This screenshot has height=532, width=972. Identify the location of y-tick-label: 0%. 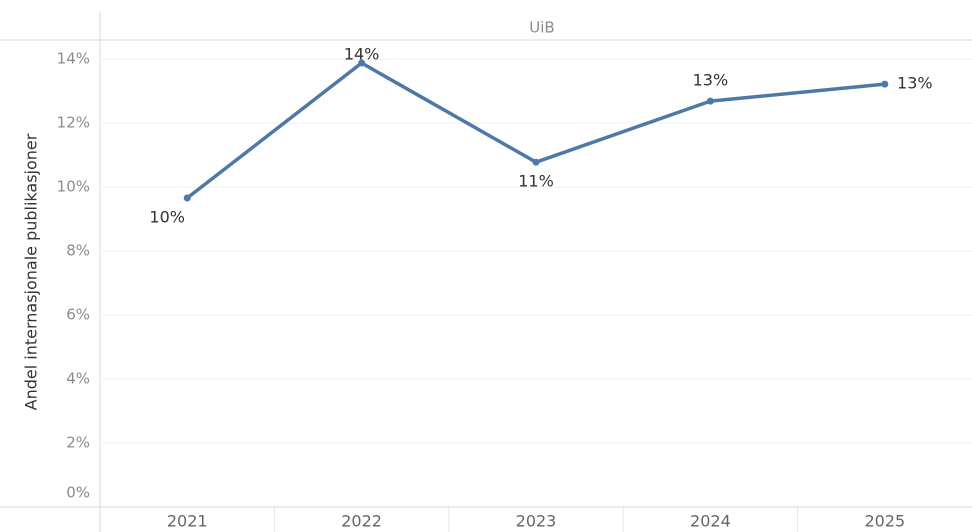
(78, 493).